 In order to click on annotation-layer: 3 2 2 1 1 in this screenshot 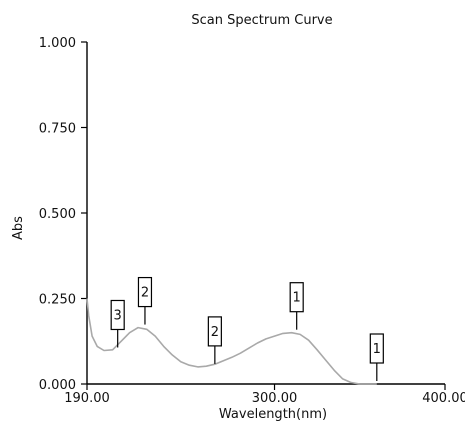, I will do `click(247, 328)`.